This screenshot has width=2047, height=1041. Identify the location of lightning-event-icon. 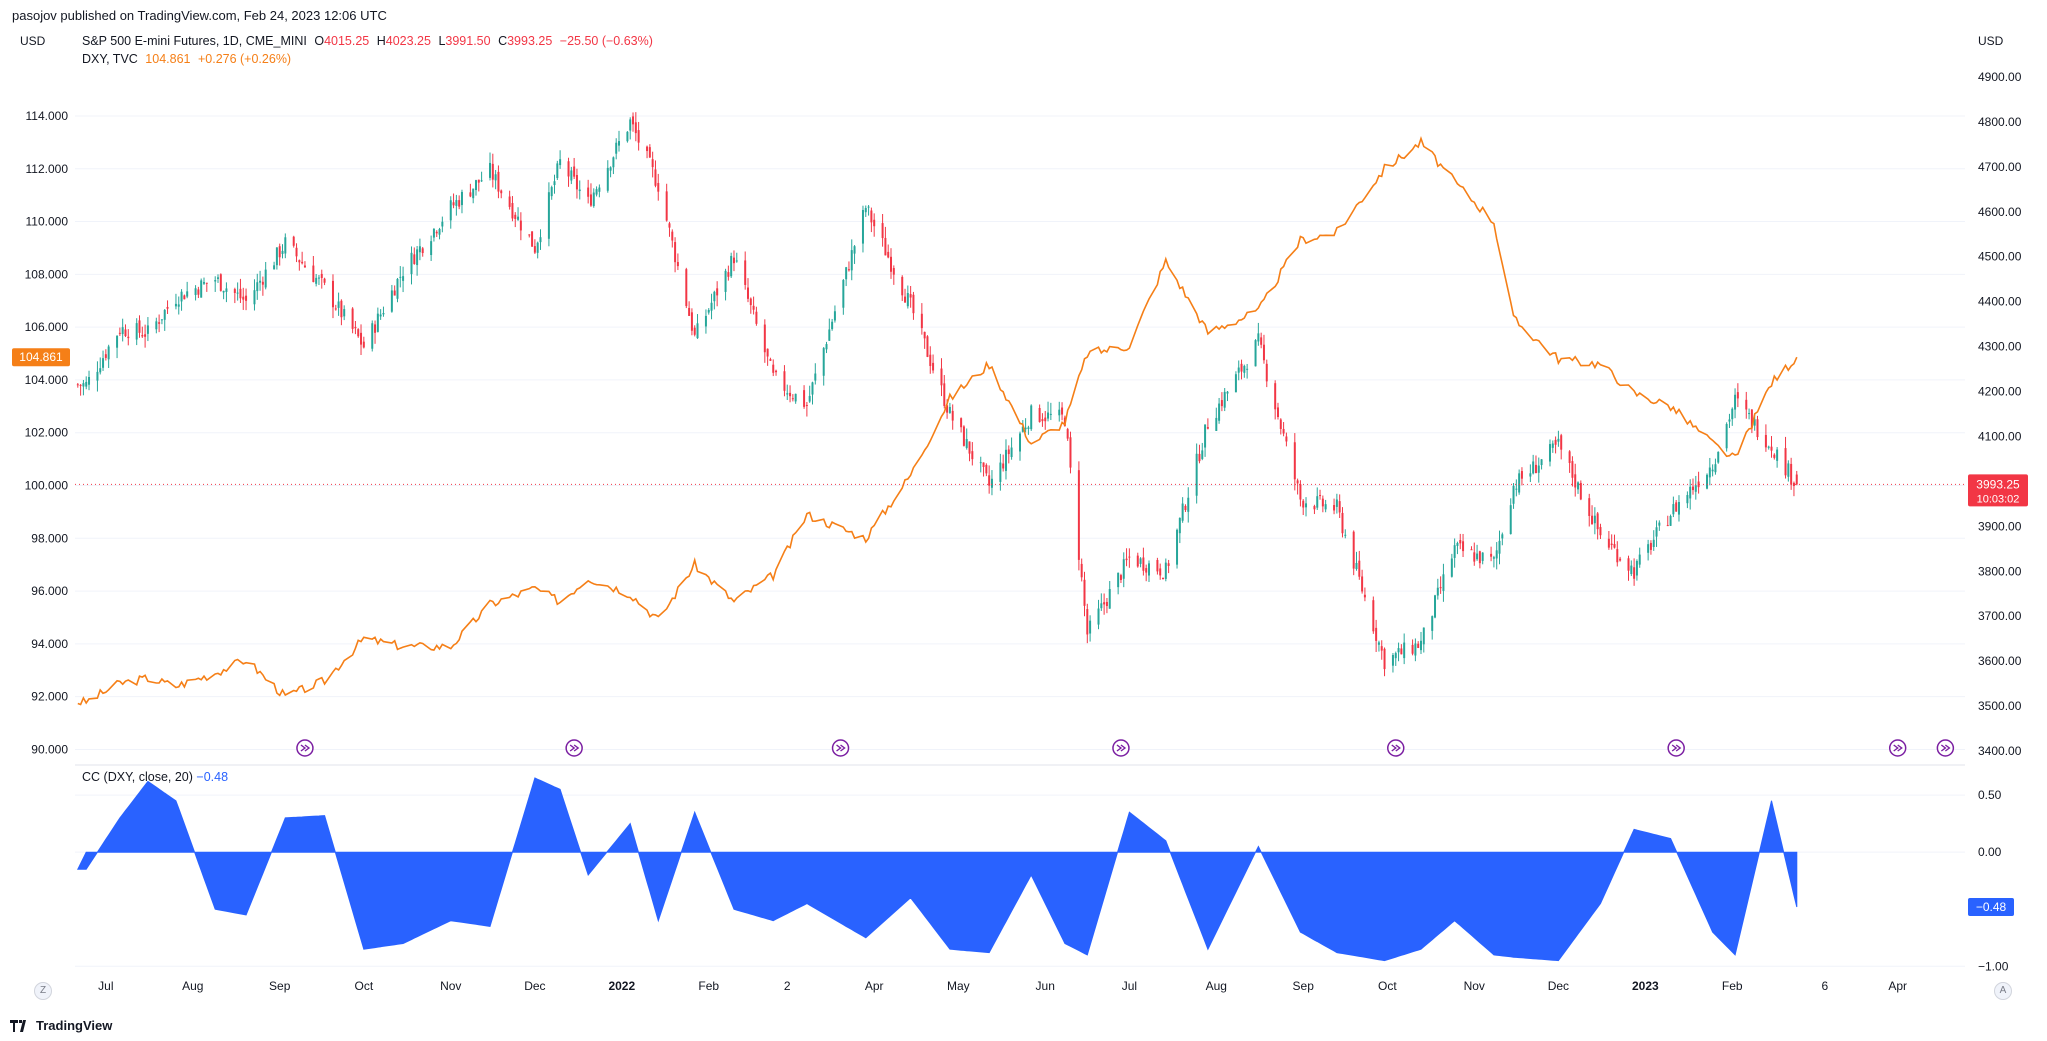
(1897, 748).